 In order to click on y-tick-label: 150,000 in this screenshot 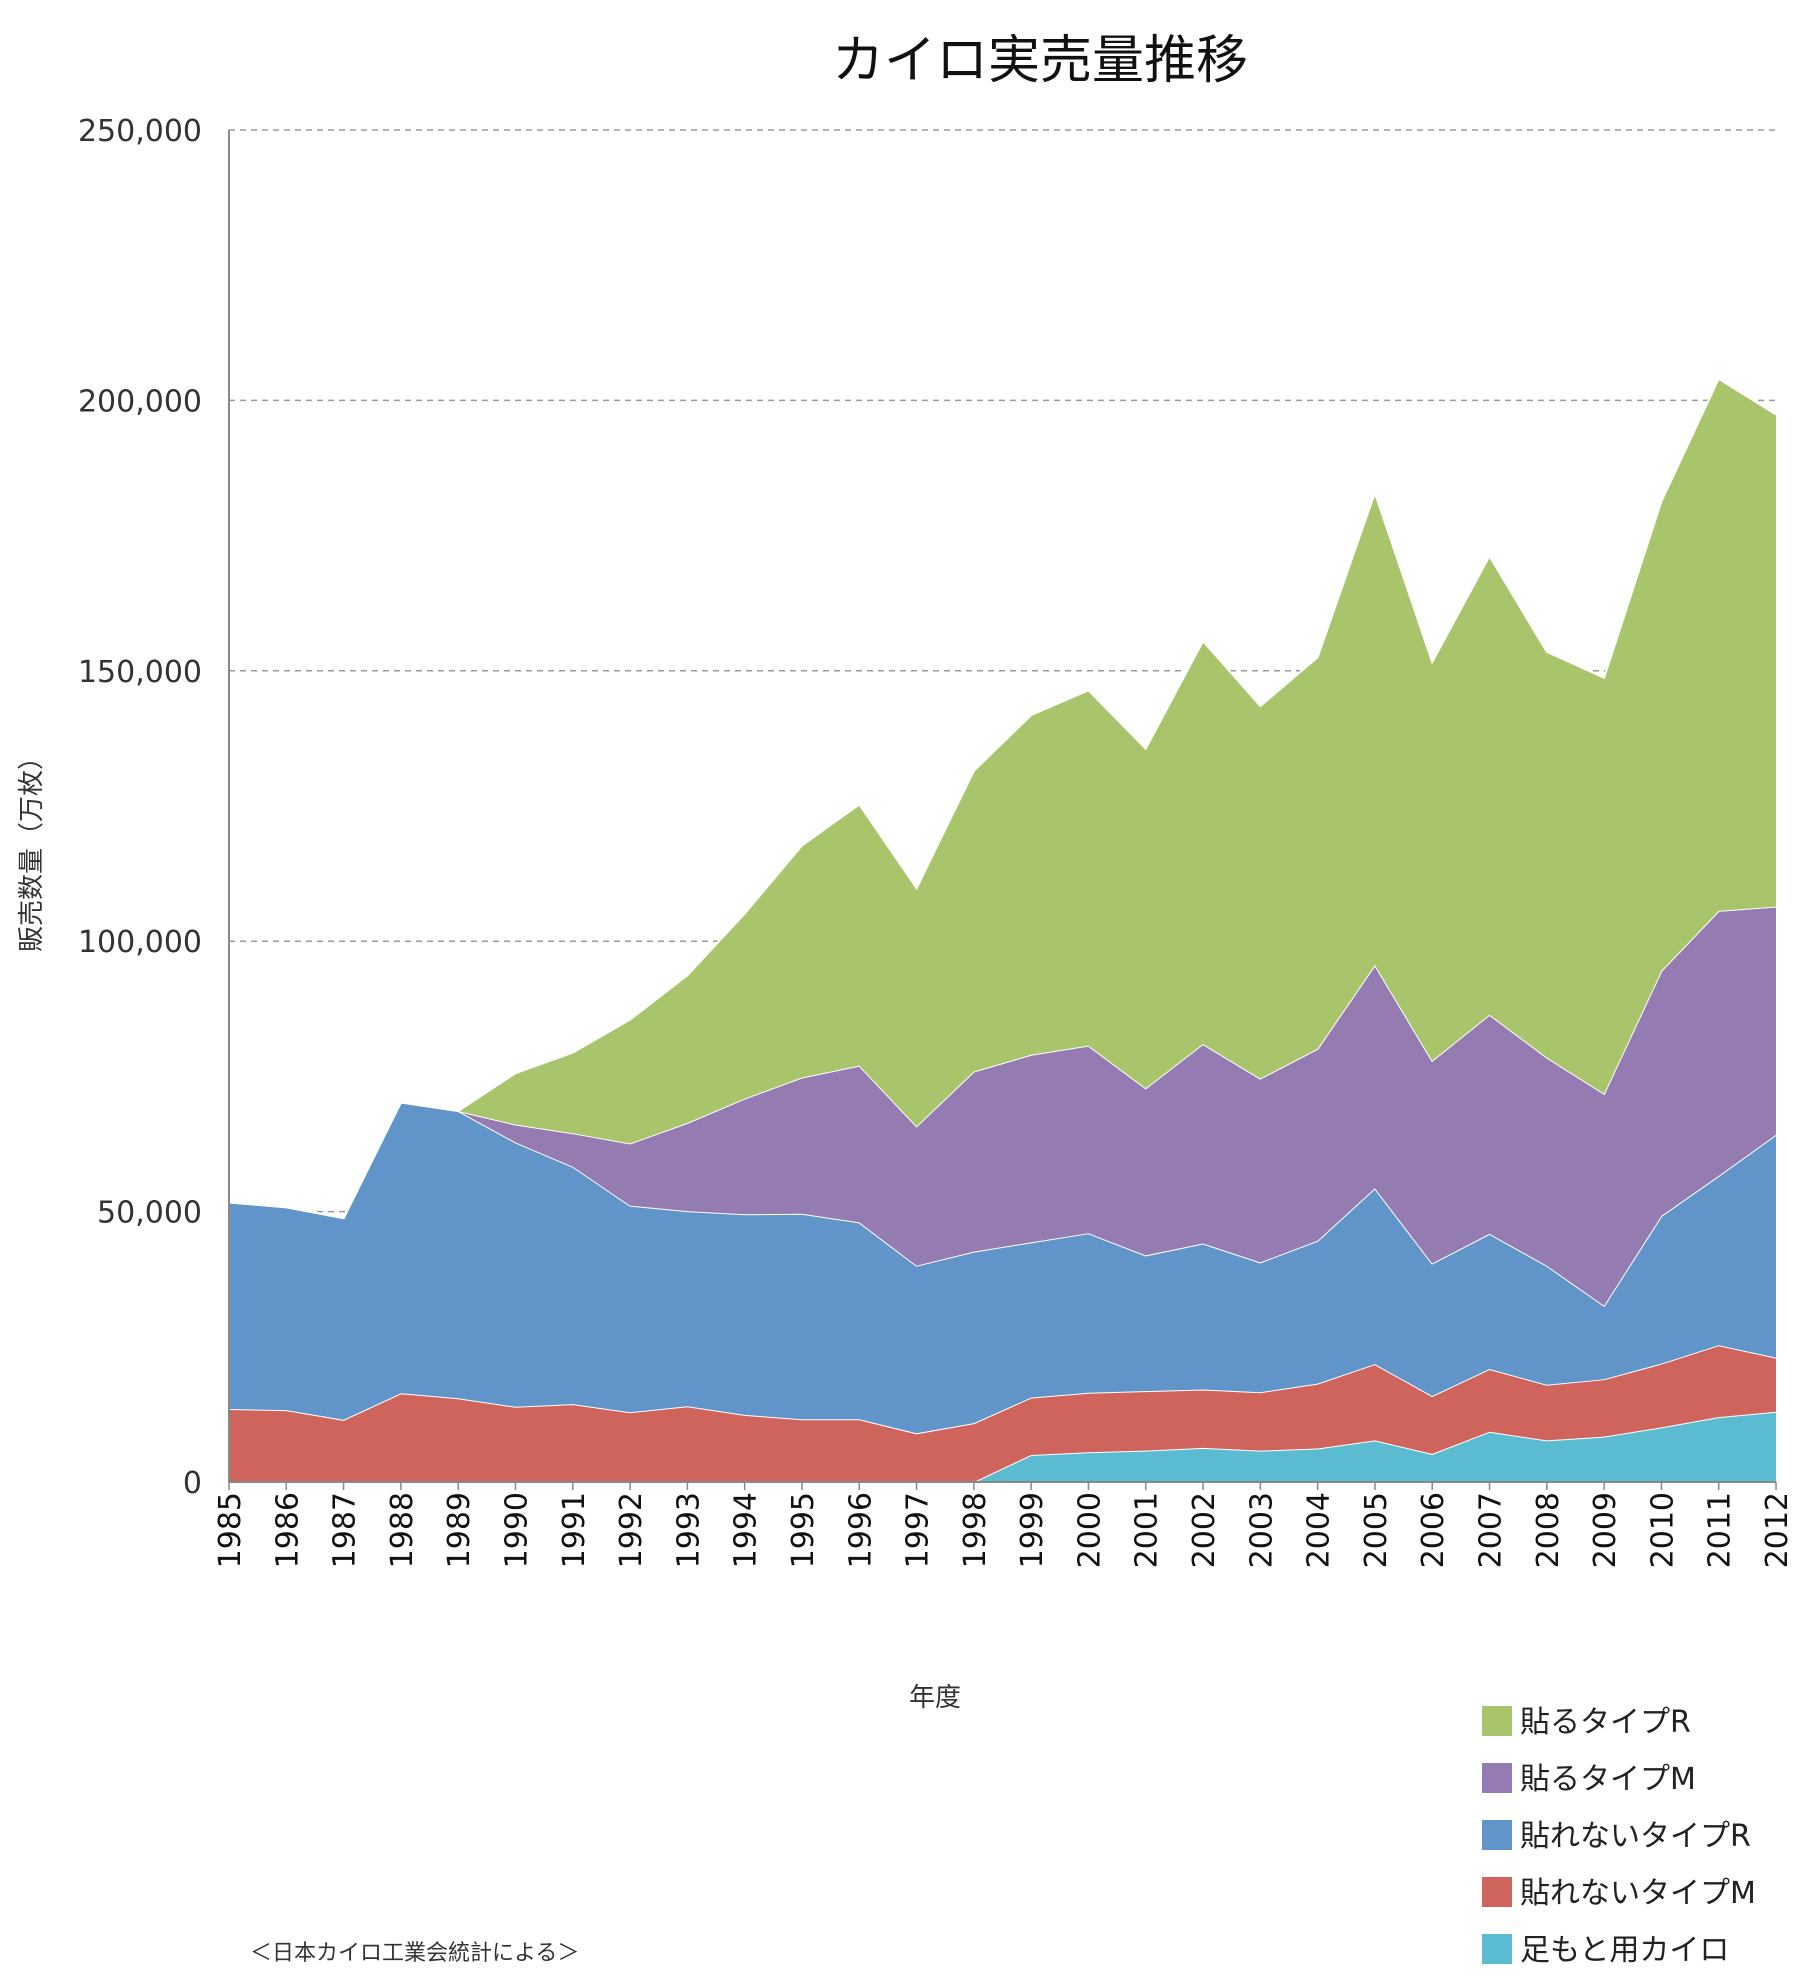, I will do `click(140, 672)`.